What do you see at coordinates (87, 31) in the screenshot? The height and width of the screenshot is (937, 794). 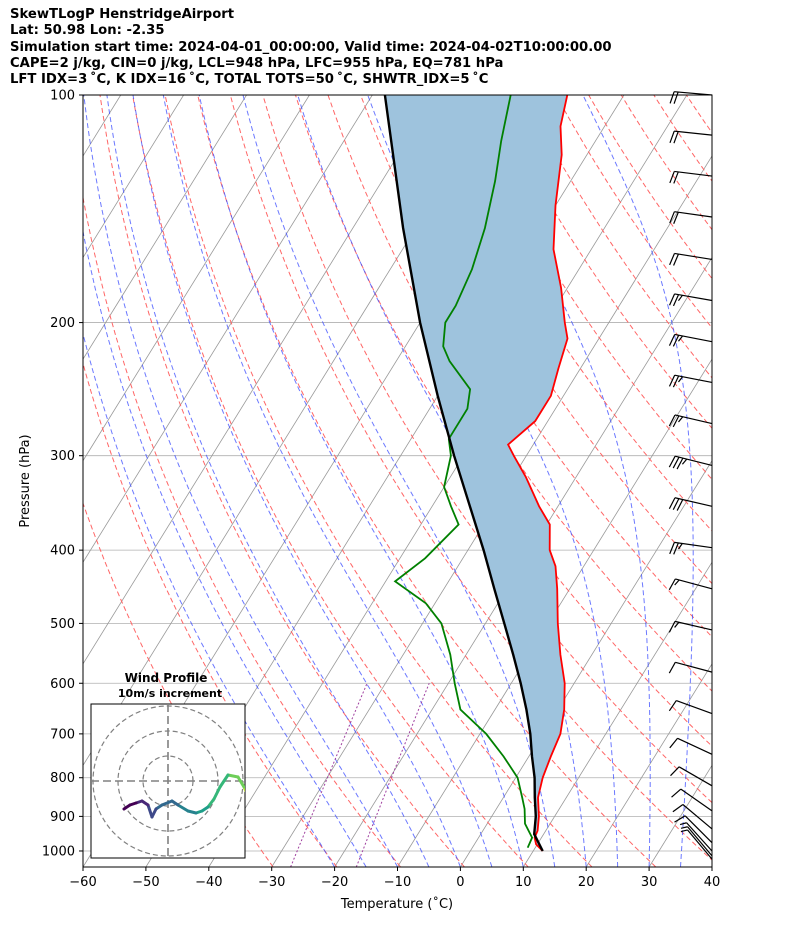 I see `station-coordinates: Lat: 50.98 Lon: -2.35` at bounding box center [87, 31].